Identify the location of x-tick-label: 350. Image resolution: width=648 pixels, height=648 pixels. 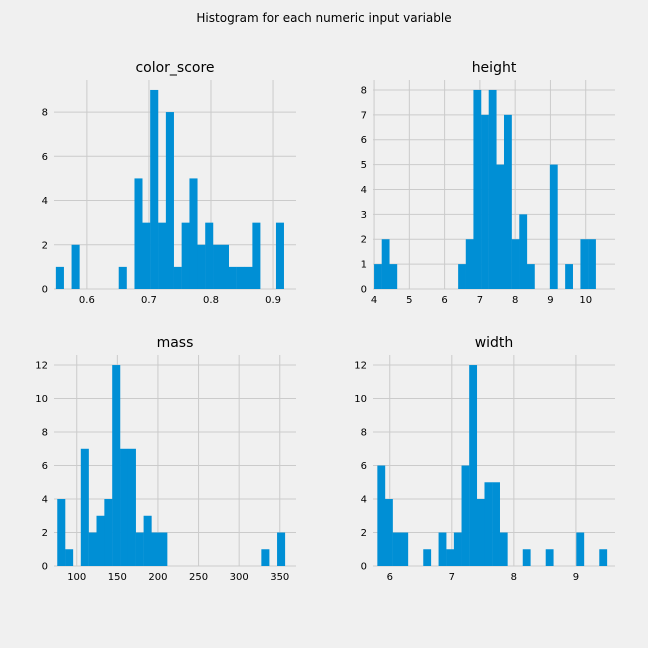
(279, 577).